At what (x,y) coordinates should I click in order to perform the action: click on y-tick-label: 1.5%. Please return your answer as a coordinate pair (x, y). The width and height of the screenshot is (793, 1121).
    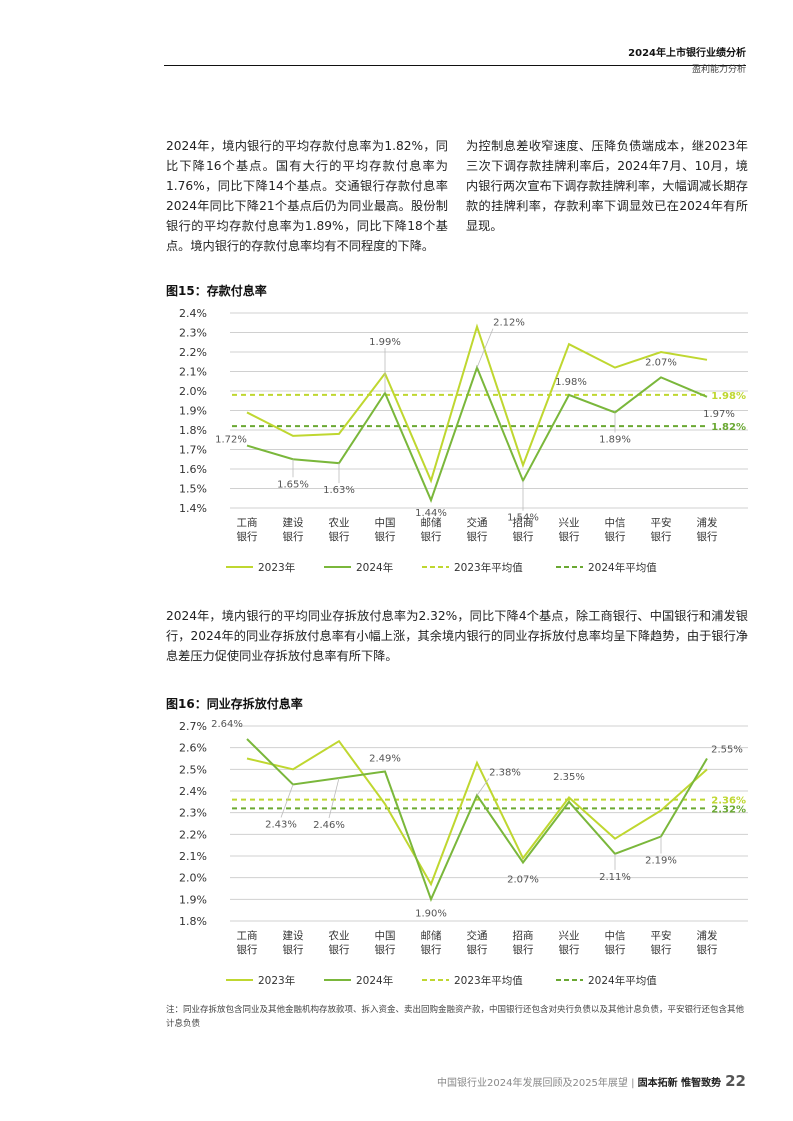
    Looking at the image, I should click on (193, 489).